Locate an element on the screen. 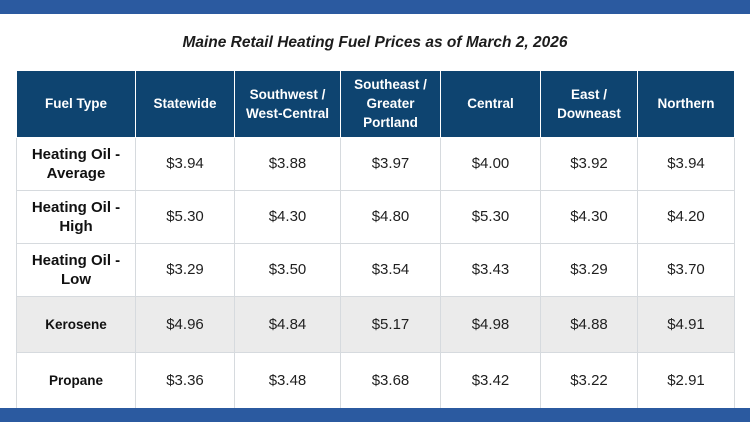  price-cell: $3.36 is located at coordinates (185, 380).